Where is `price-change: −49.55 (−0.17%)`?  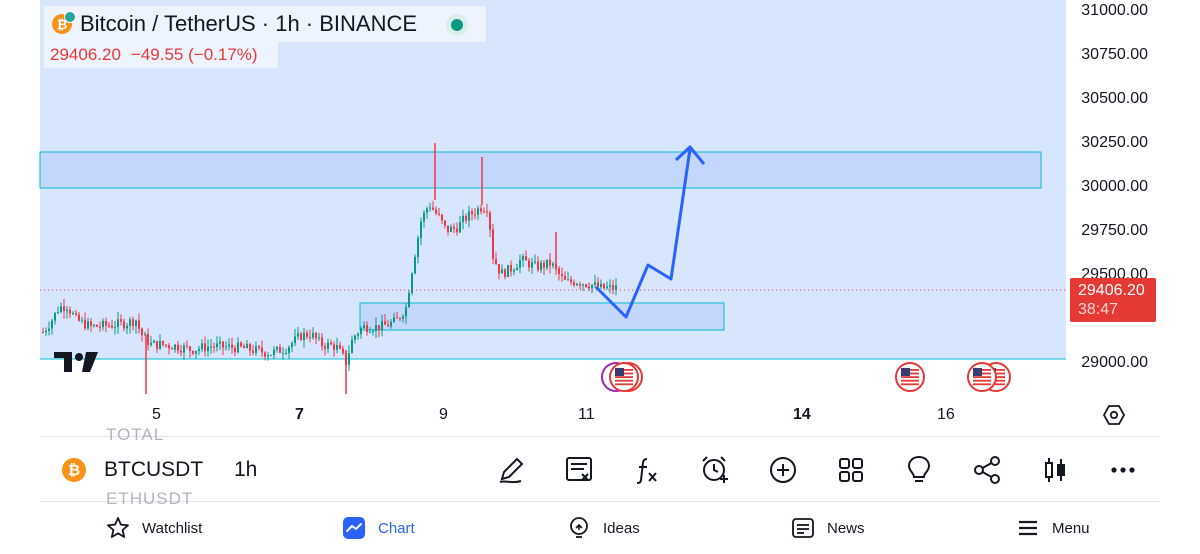
price-change: −49.55 (−0.17%) is located at coordinates (194, 54).